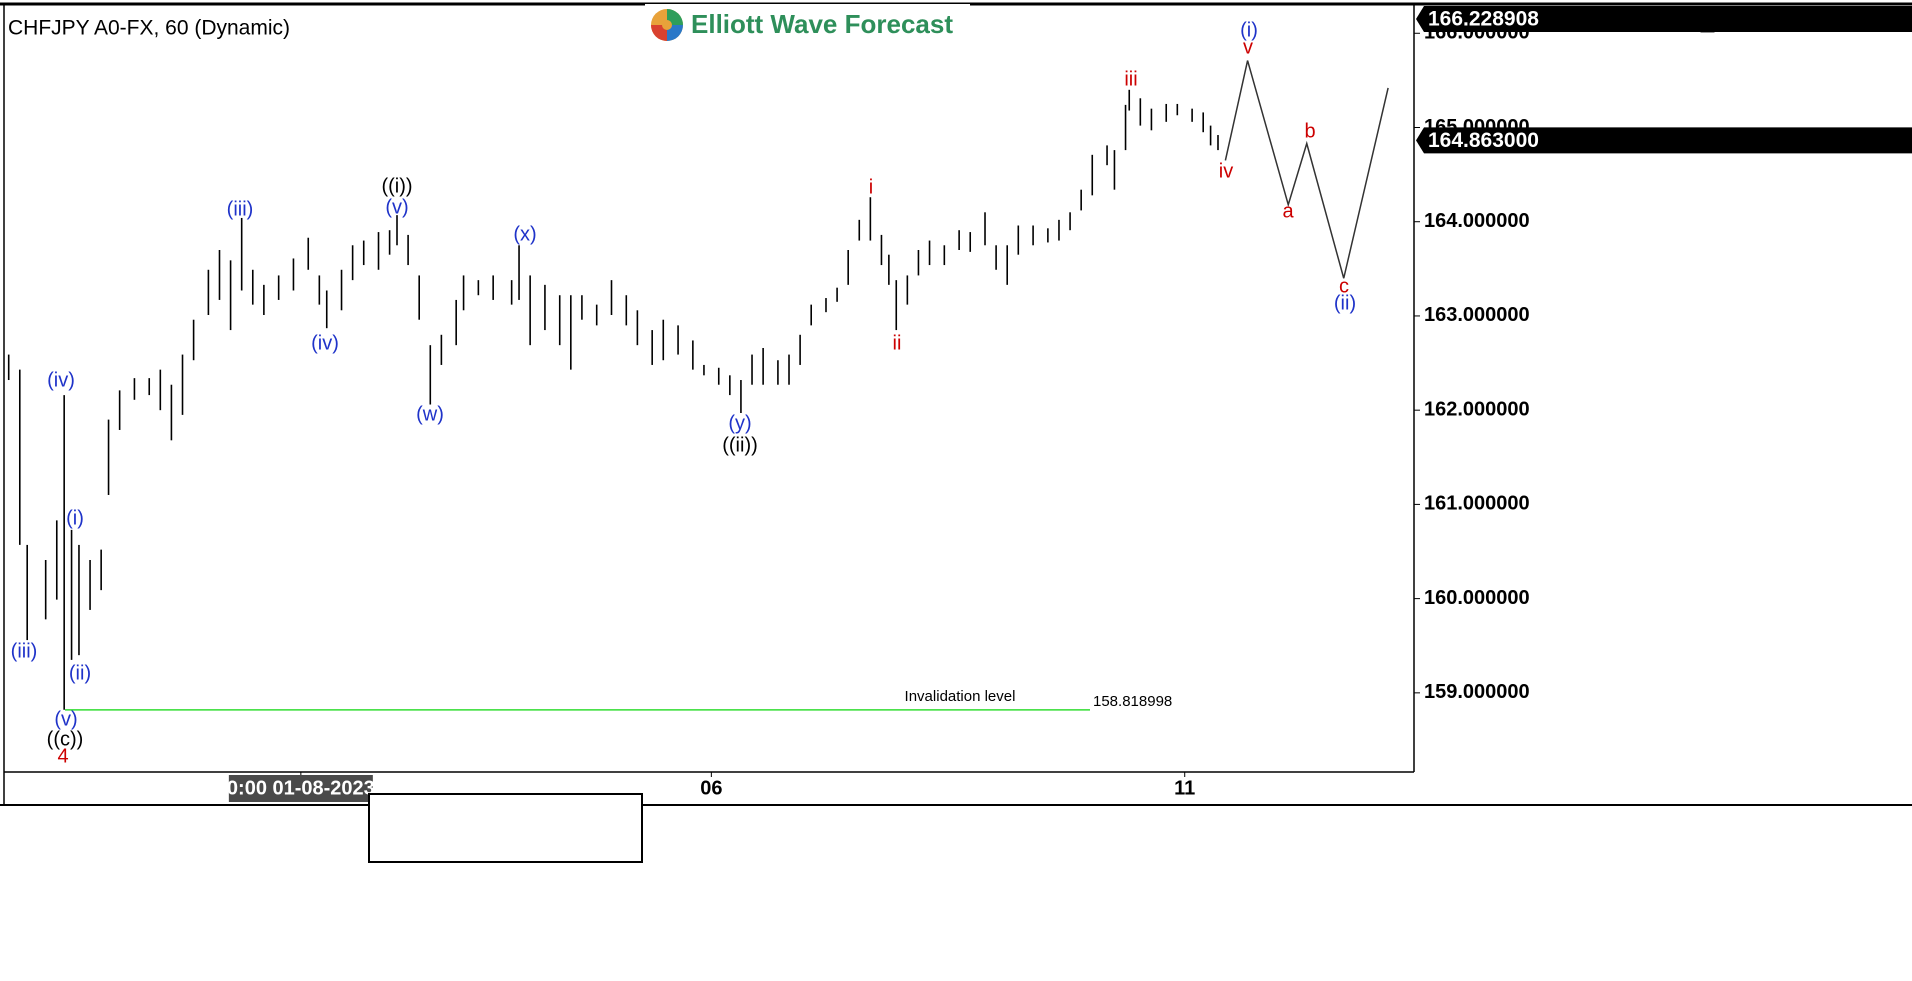  Describe the element at coordinates (740, 445) in the screenshot. I see `wave-label: ((ii))` at that location.